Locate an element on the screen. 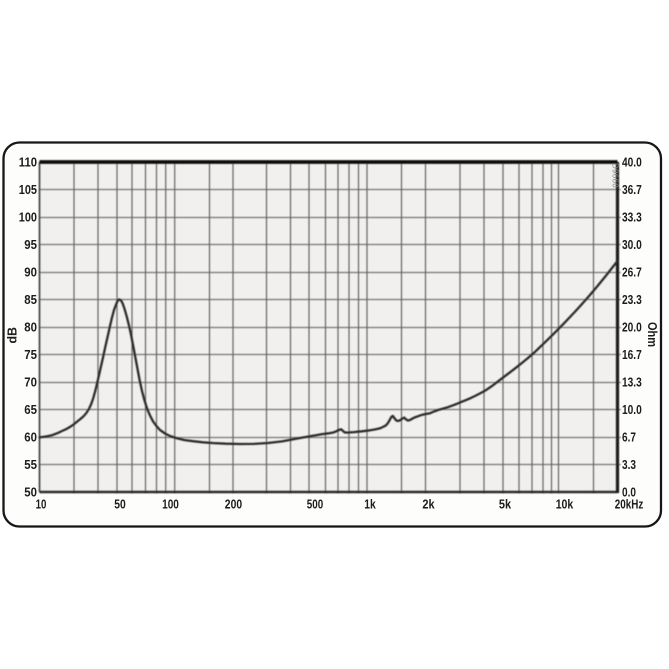 The width and height of the screenshot is (669, 669). svg-text: 10k is located at coordinates (565, 505).